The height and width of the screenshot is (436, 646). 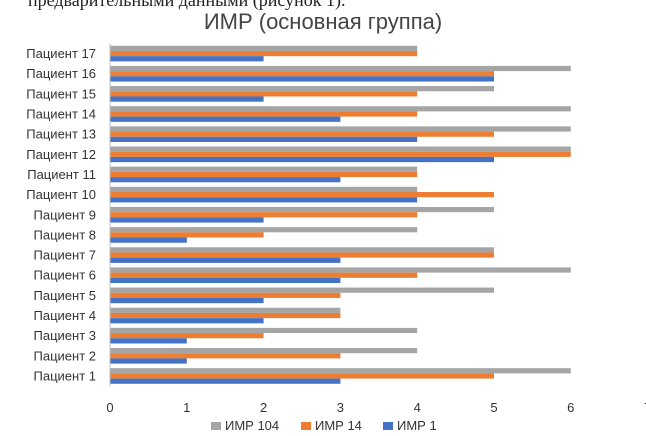 What do you see at coordinates (323, 21) in the screenshot?
I see `chart-title: ИМР (основная группа)` at bounding box center [323, 21].